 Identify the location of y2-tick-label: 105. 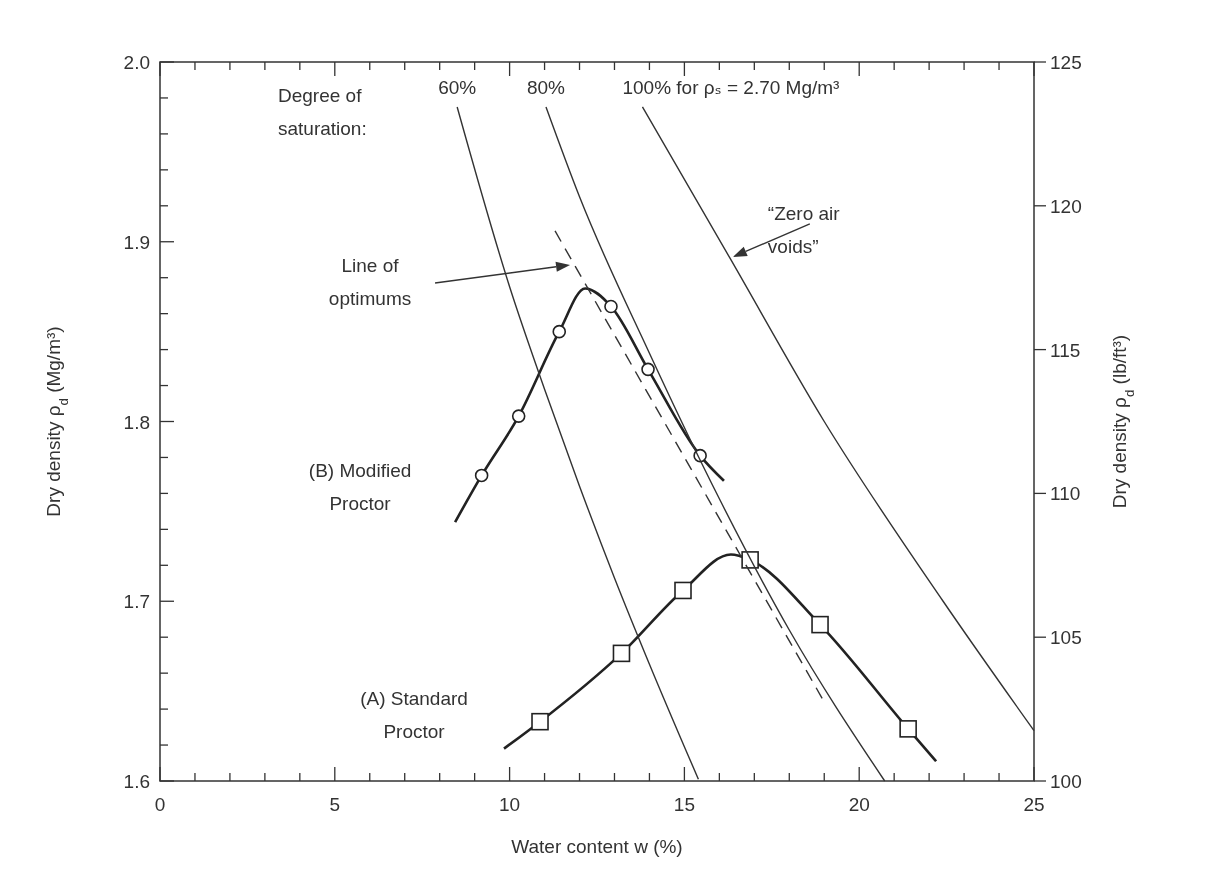
(1066, 638).